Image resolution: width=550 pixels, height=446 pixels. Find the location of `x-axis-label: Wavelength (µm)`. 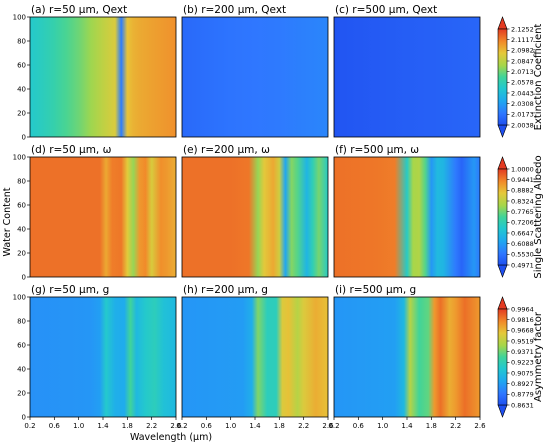

x-axis-label: Wavelength (µm) is located at coordinates (171, 437).